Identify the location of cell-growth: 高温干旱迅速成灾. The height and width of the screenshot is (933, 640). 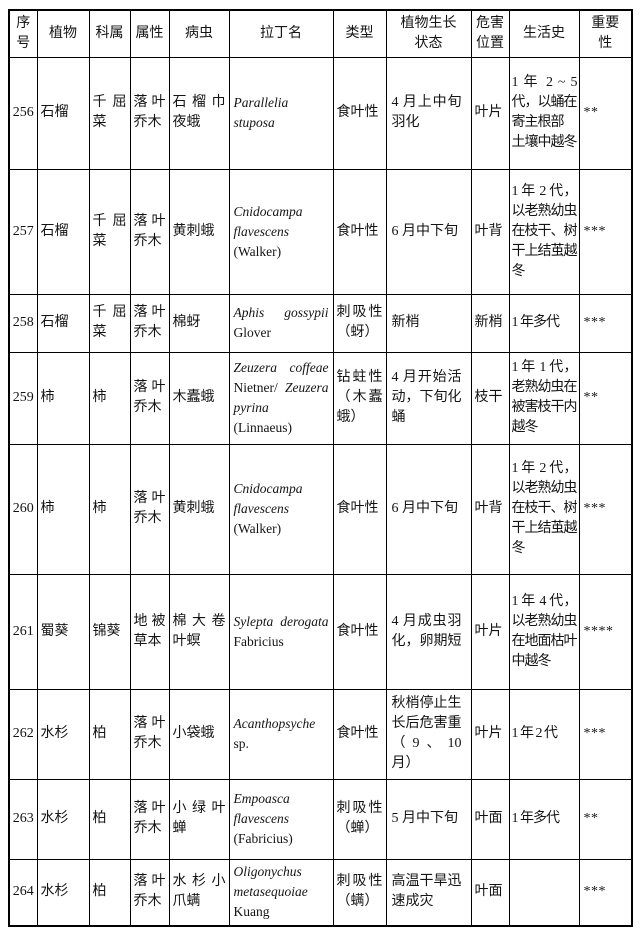
(428, 892).